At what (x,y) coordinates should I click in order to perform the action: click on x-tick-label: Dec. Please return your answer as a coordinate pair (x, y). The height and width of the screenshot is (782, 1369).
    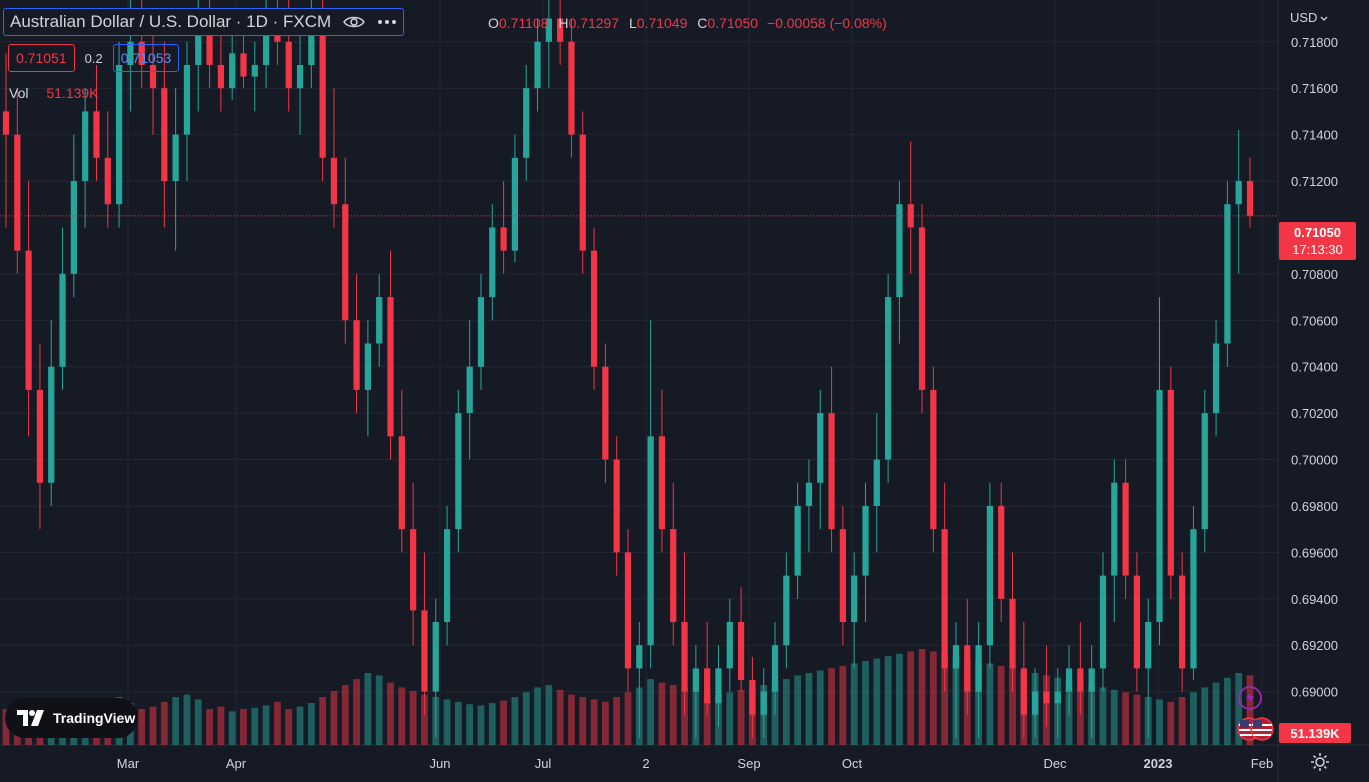
    Looking at the image, I should click on (1055, 763).